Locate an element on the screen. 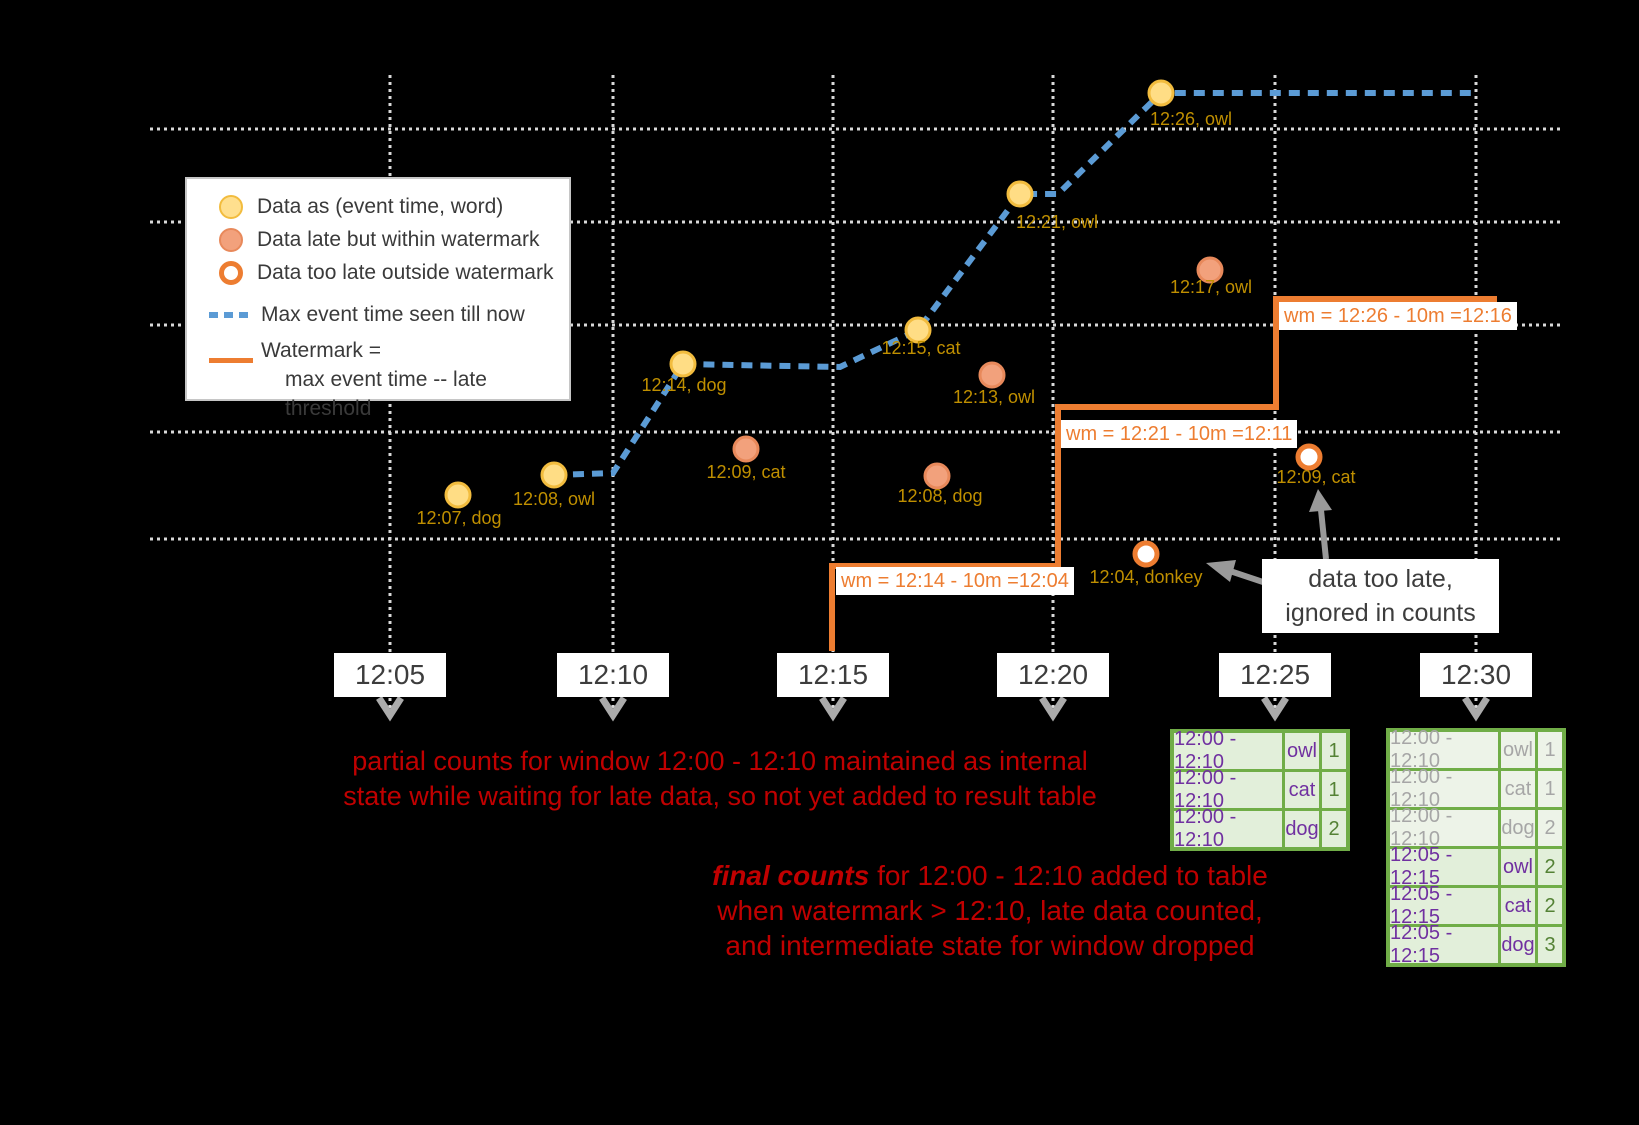  legend-item-late: Data late but within watermark is located at coordinates (388, 240).